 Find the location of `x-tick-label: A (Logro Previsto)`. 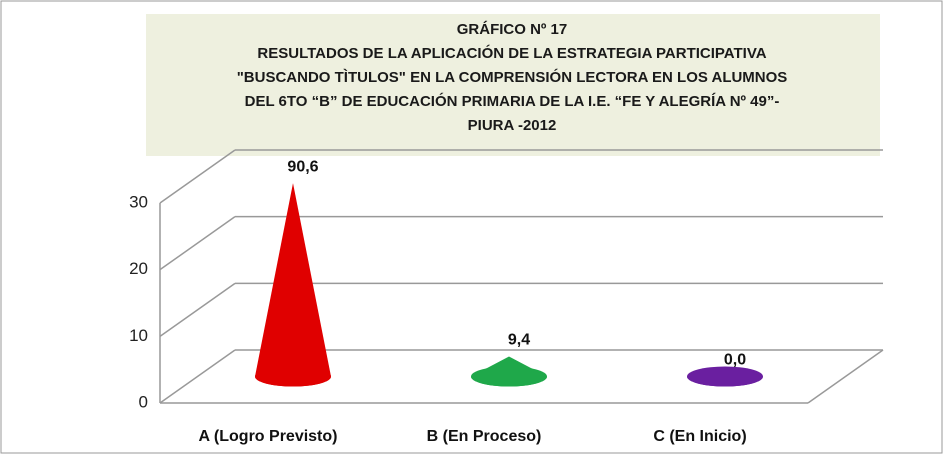

x-tick-label: A (Logro Previsto) is located at coordinates (268, 436).